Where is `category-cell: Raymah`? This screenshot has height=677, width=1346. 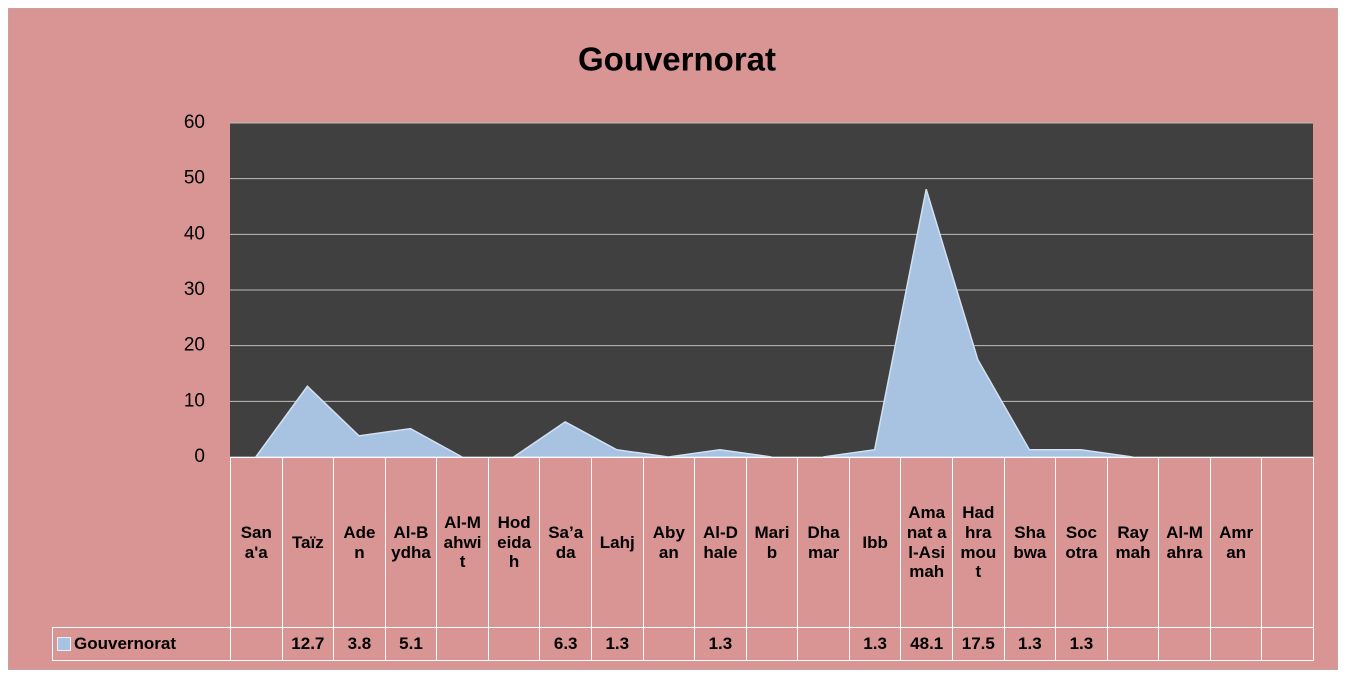 category-cell: Raymah is located at coordinates (1133, 542).